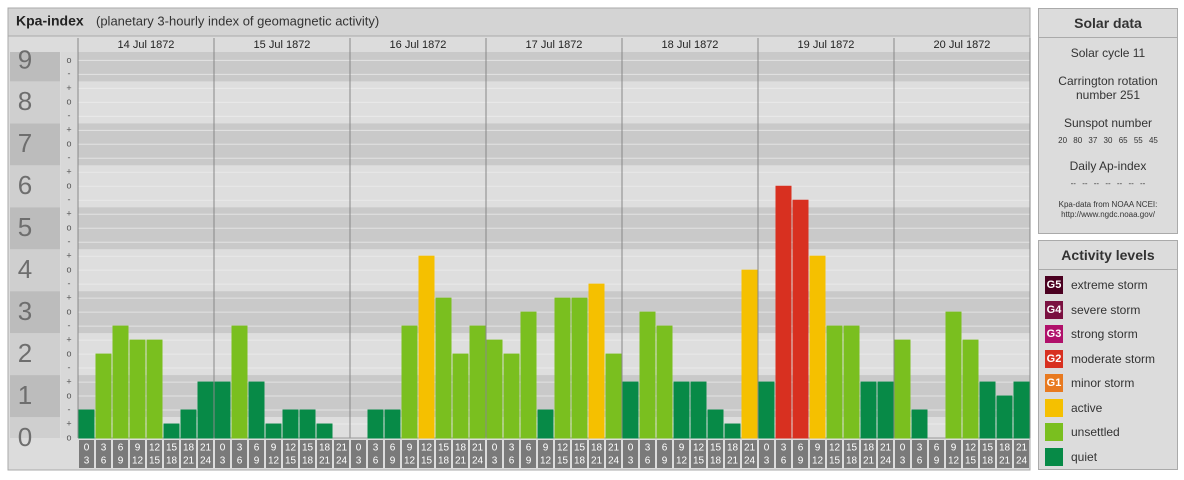 The height and width of the screenshot is (480, 1184). What do you see at coordinates (461, 448) in the screenshot?
I see `interval-start: 18` at bounding box center [461, 448].